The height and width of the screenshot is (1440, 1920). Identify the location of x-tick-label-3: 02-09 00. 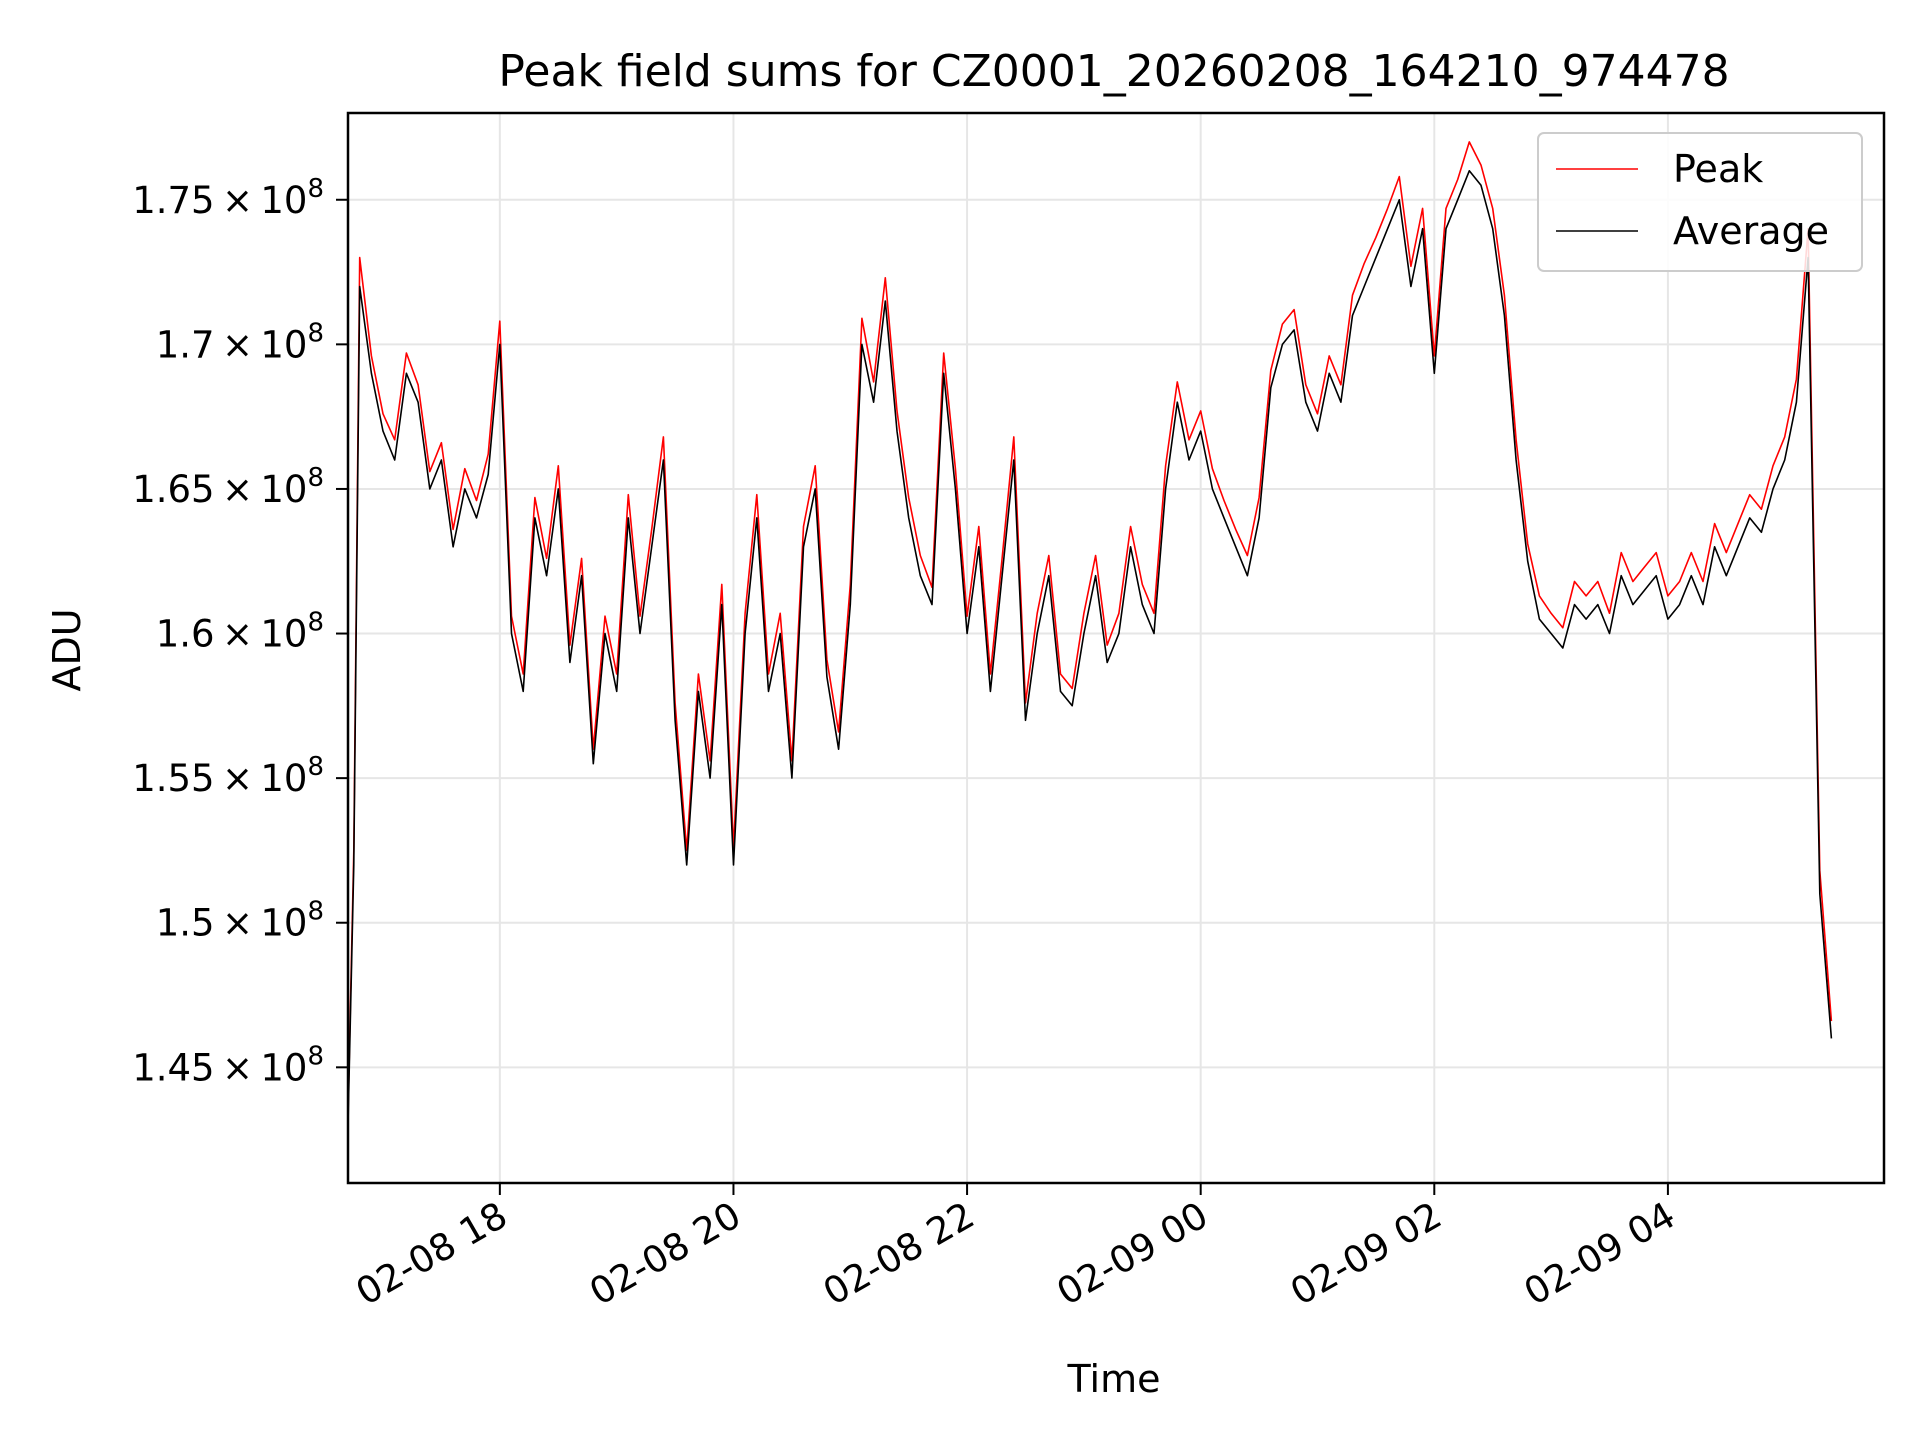
(1133, 1254).